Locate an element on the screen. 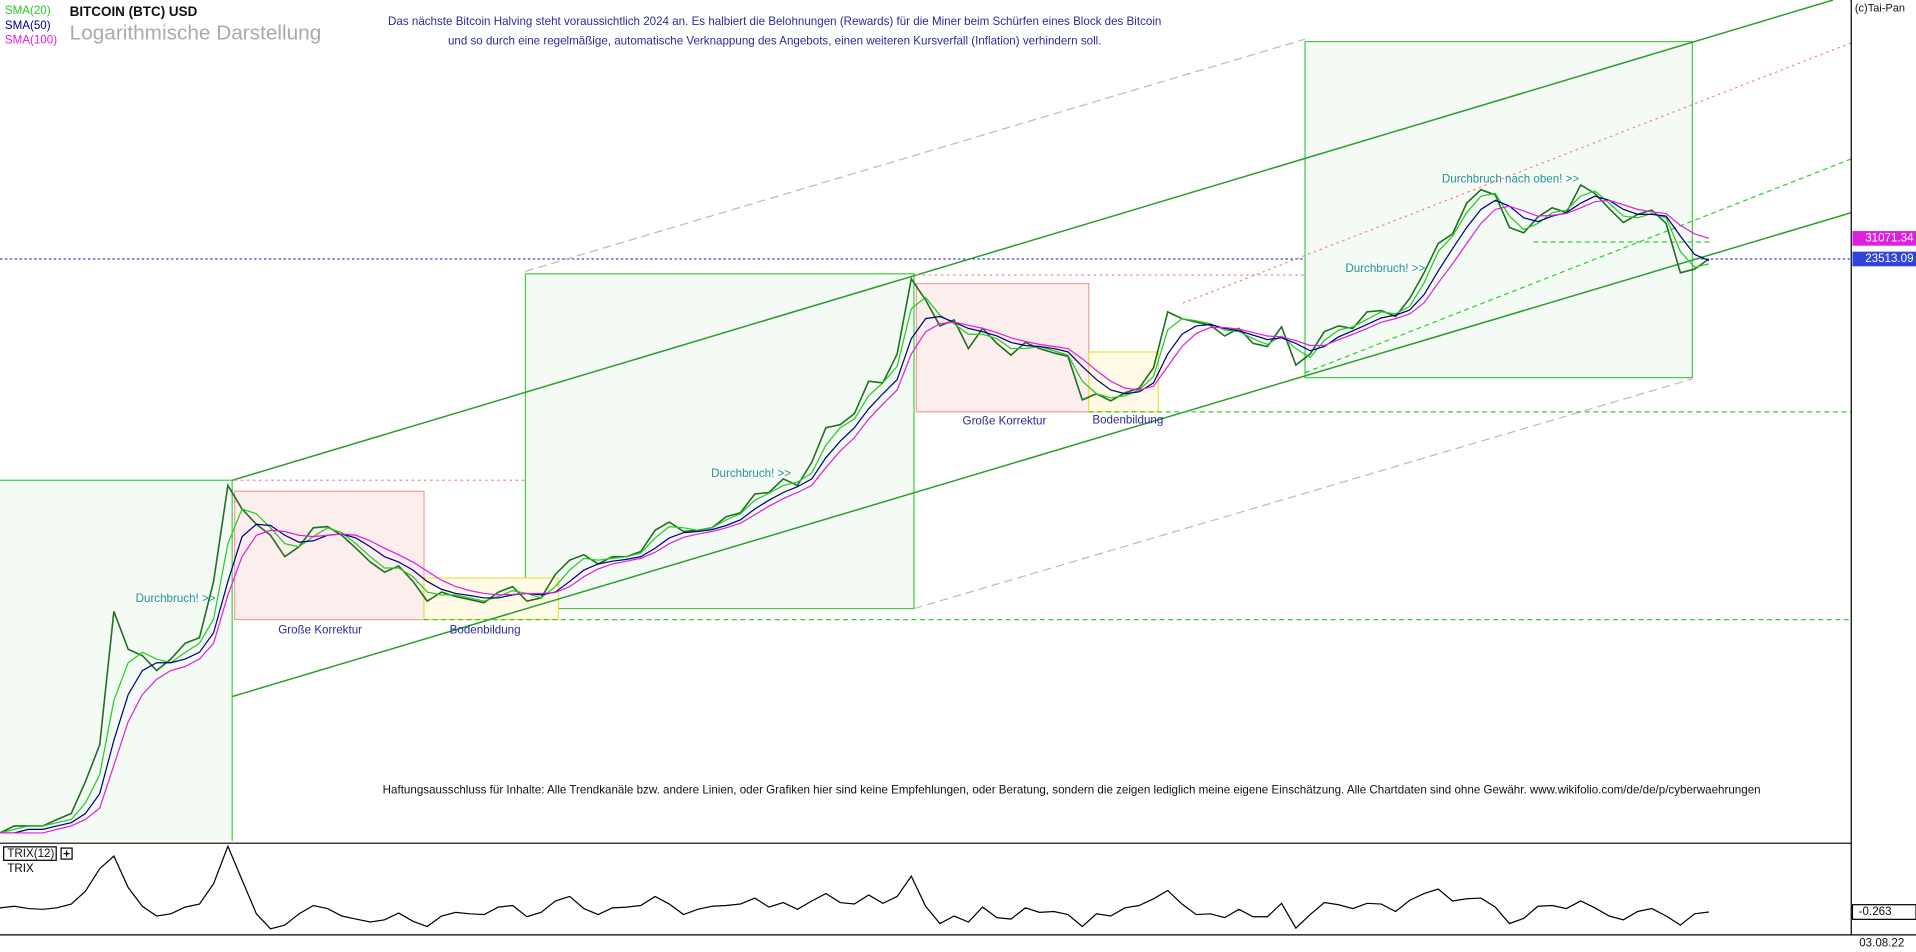 This screenshot has height=952, width=1916. indicator-title: TRIX(12) is located at coordinates (30, 853).